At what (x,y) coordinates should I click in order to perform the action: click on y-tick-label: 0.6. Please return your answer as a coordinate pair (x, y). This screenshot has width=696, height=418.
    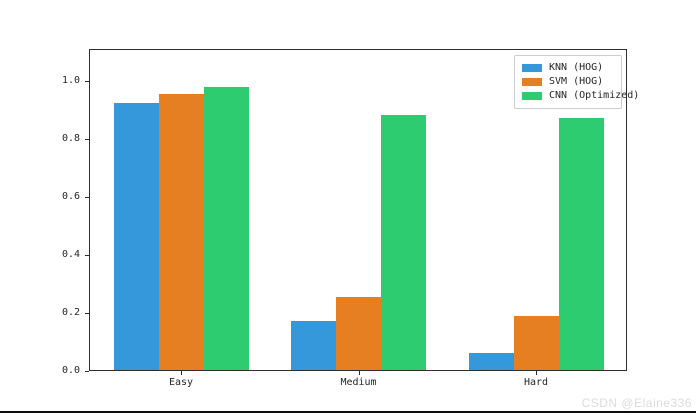
    Looking at the image, I should click on (70, 196).